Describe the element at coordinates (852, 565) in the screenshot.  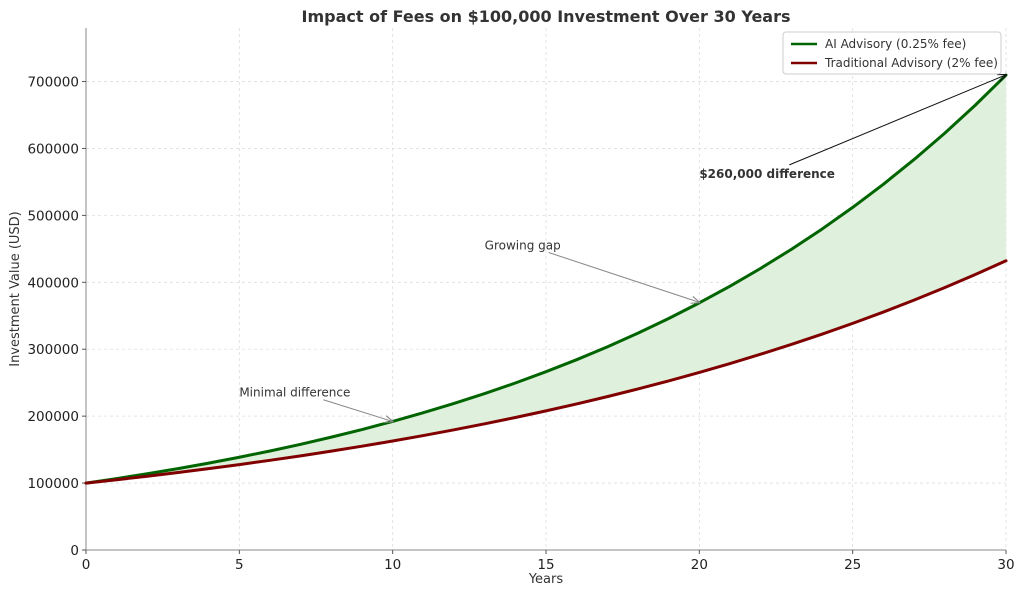
I see `x-tick-label: 25` at that location.